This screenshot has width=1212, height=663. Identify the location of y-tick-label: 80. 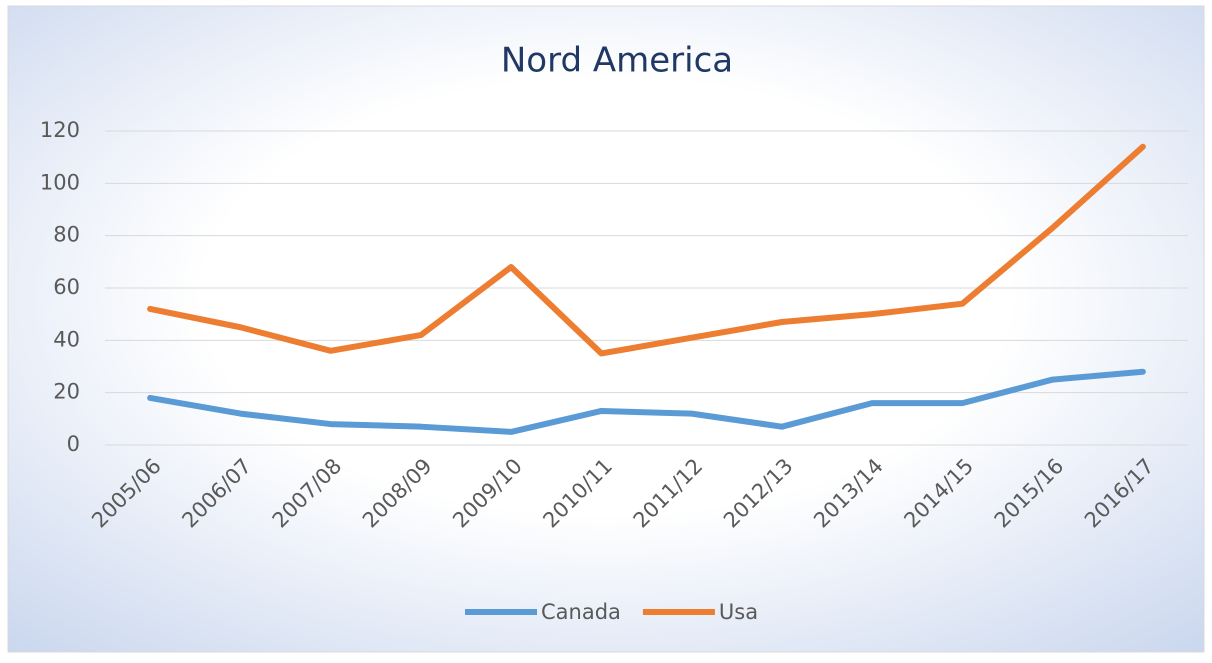
(66, 235).